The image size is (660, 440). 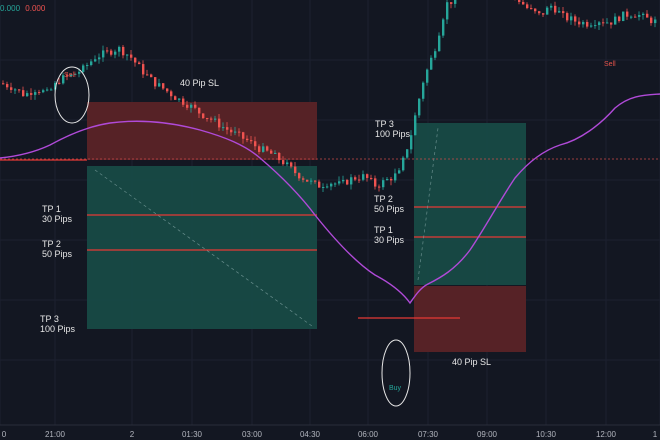 I want to click on time-tick-label: 09:00, so click(x=487, y=434).